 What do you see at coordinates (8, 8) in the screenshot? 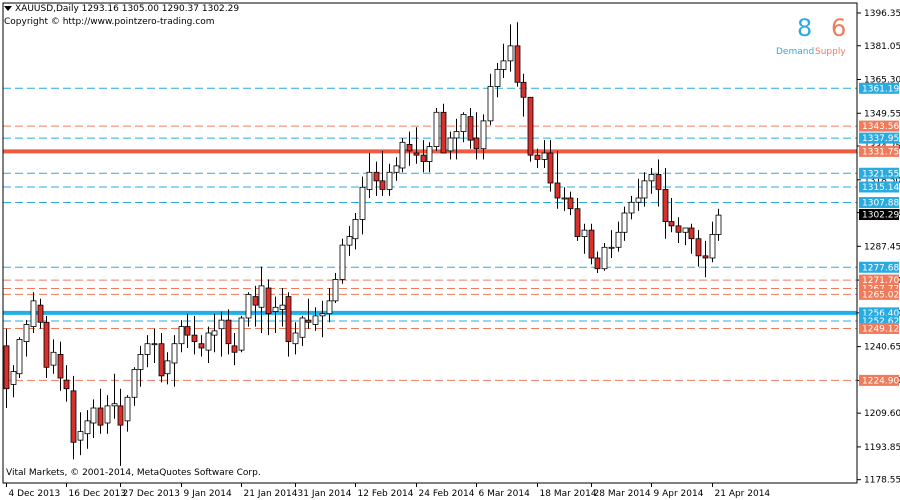
I see `dropdown-triangle-icon` at bounding box center [8, 8].